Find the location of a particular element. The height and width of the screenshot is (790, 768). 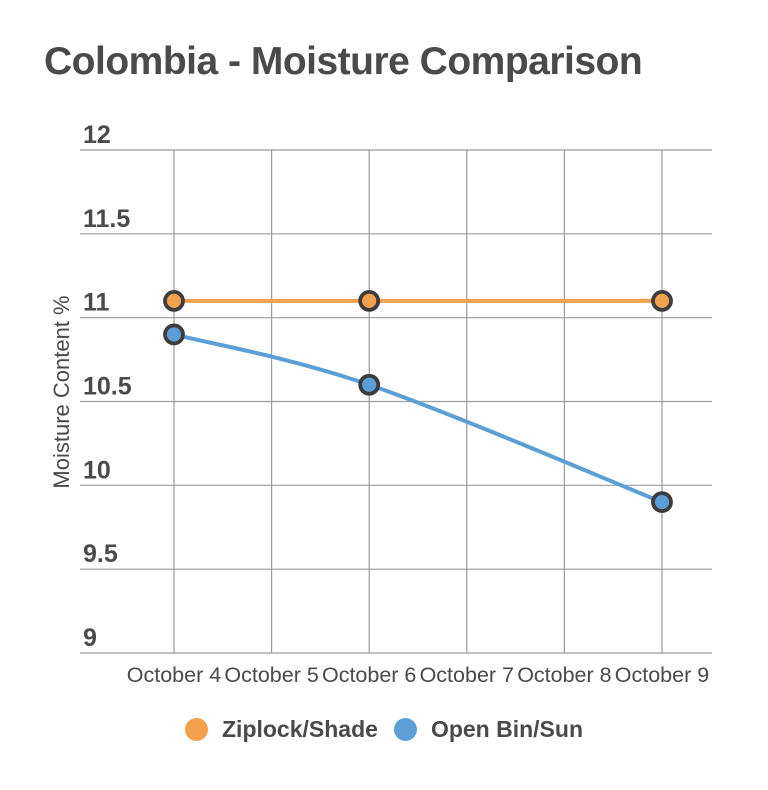

x-axis-tick-label: October 9 is located at coordinates (662, 675).